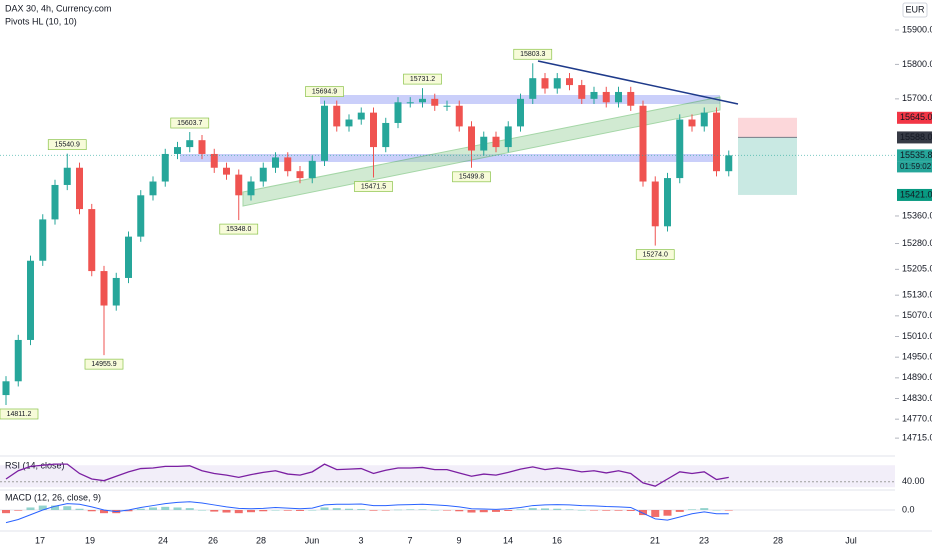  What do you see at coordinates (917, 357) in the screenshot?
I see `y-tick-label: 14950.0` at bounding box center [917, 357].